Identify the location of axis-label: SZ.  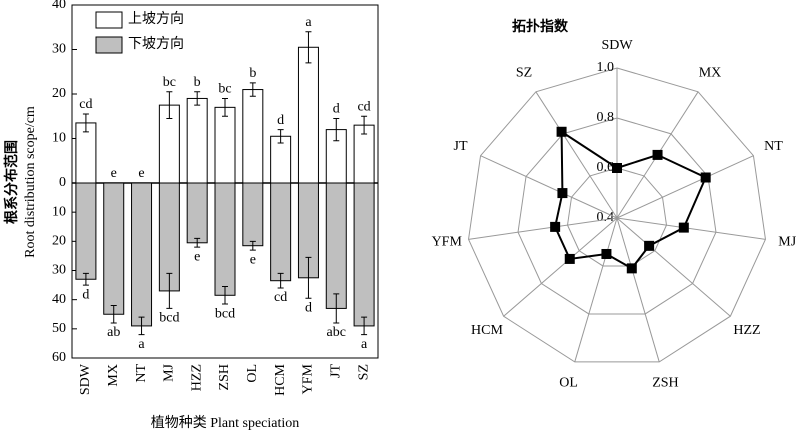
(524, 73).